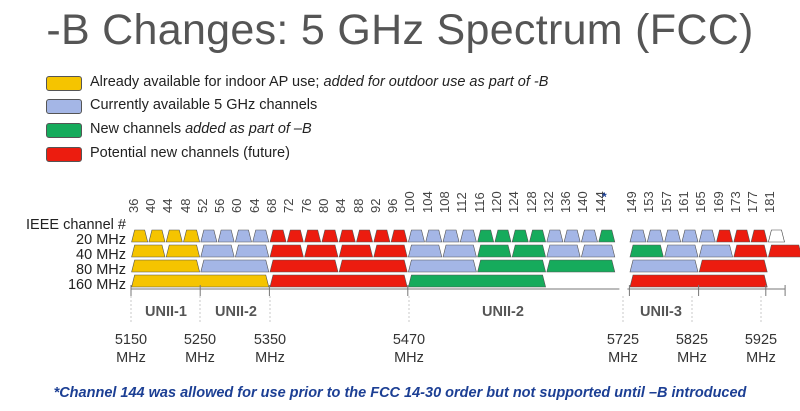 This screenshot has width=800, height=411. What do you see at coordinates (761, 340) in the screenshot?
I see `freq-value: 5925` at bounding box center [761, 340].